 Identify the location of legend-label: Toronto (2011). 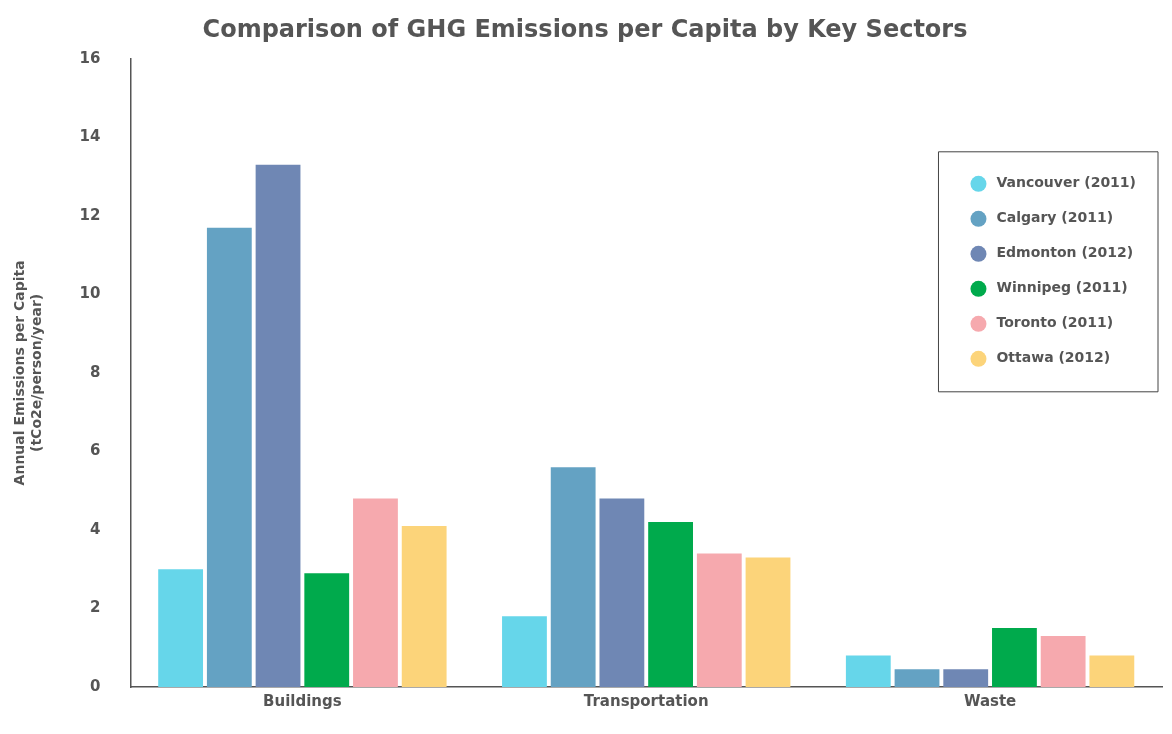
(1055, 322).